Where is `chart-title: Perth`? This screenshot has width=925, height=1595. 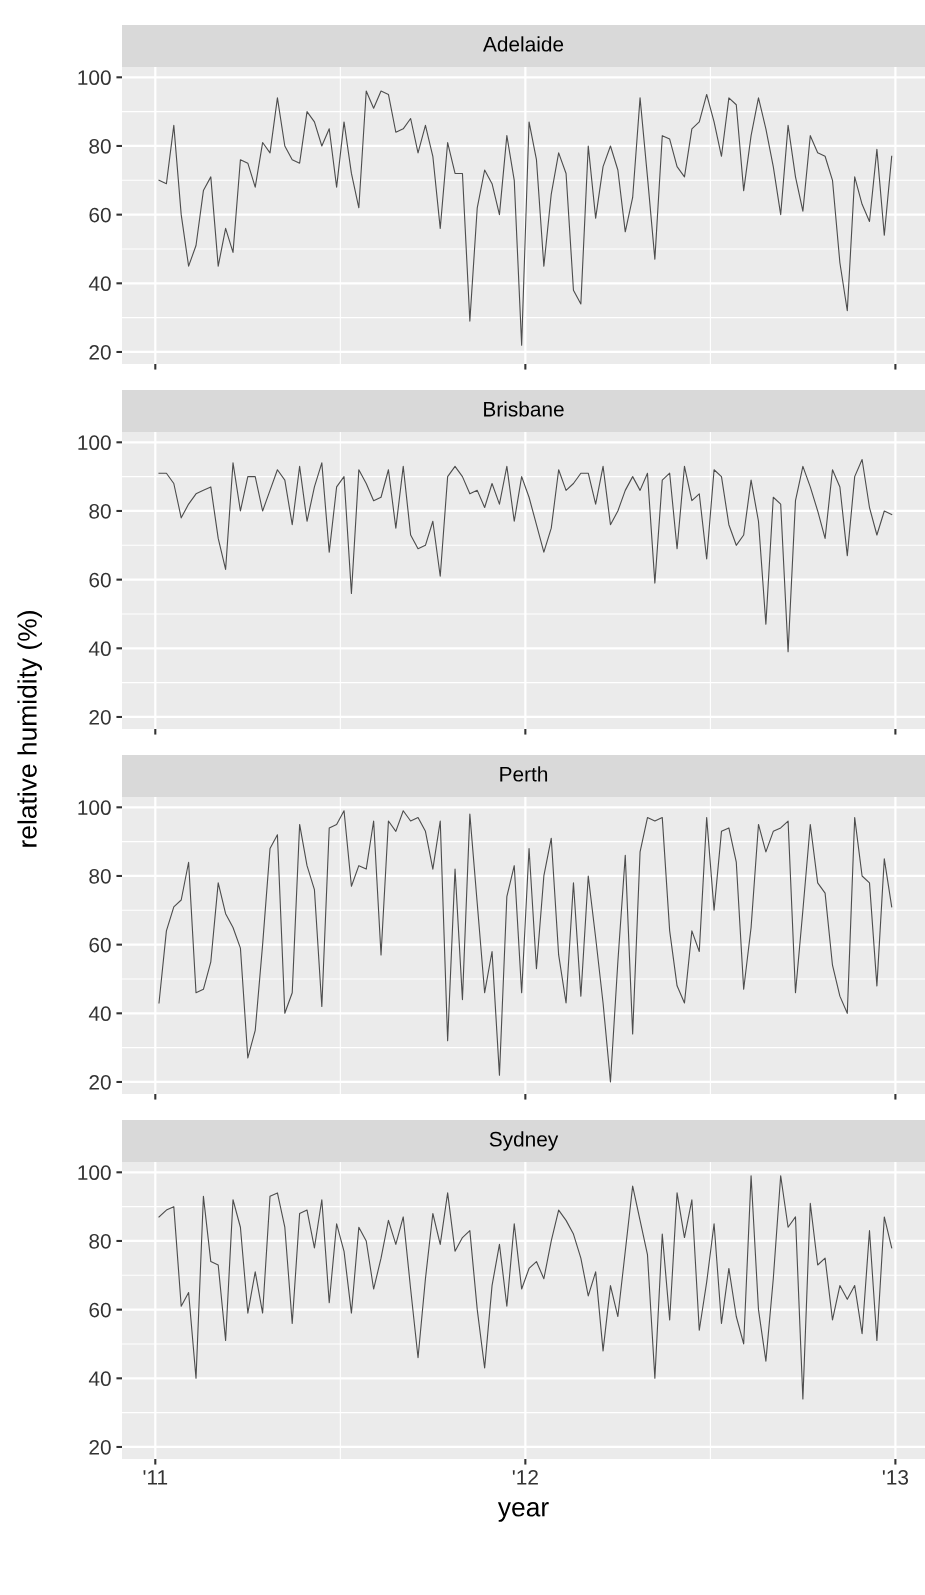 chart-title: Perth is located at coordinates (524, 774).